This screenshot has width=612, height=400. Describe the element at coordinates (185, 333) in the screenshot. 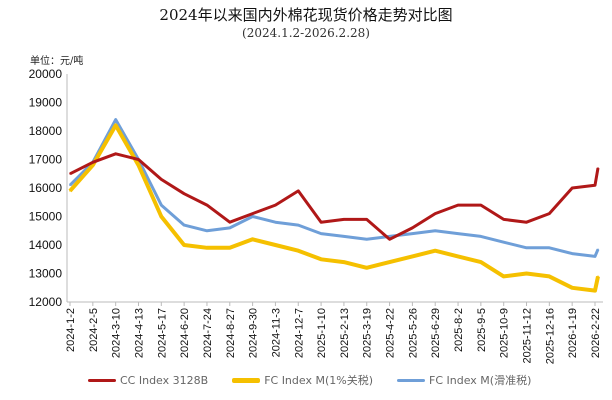

I see `x-tick-label: 2024-6-20` at that location.